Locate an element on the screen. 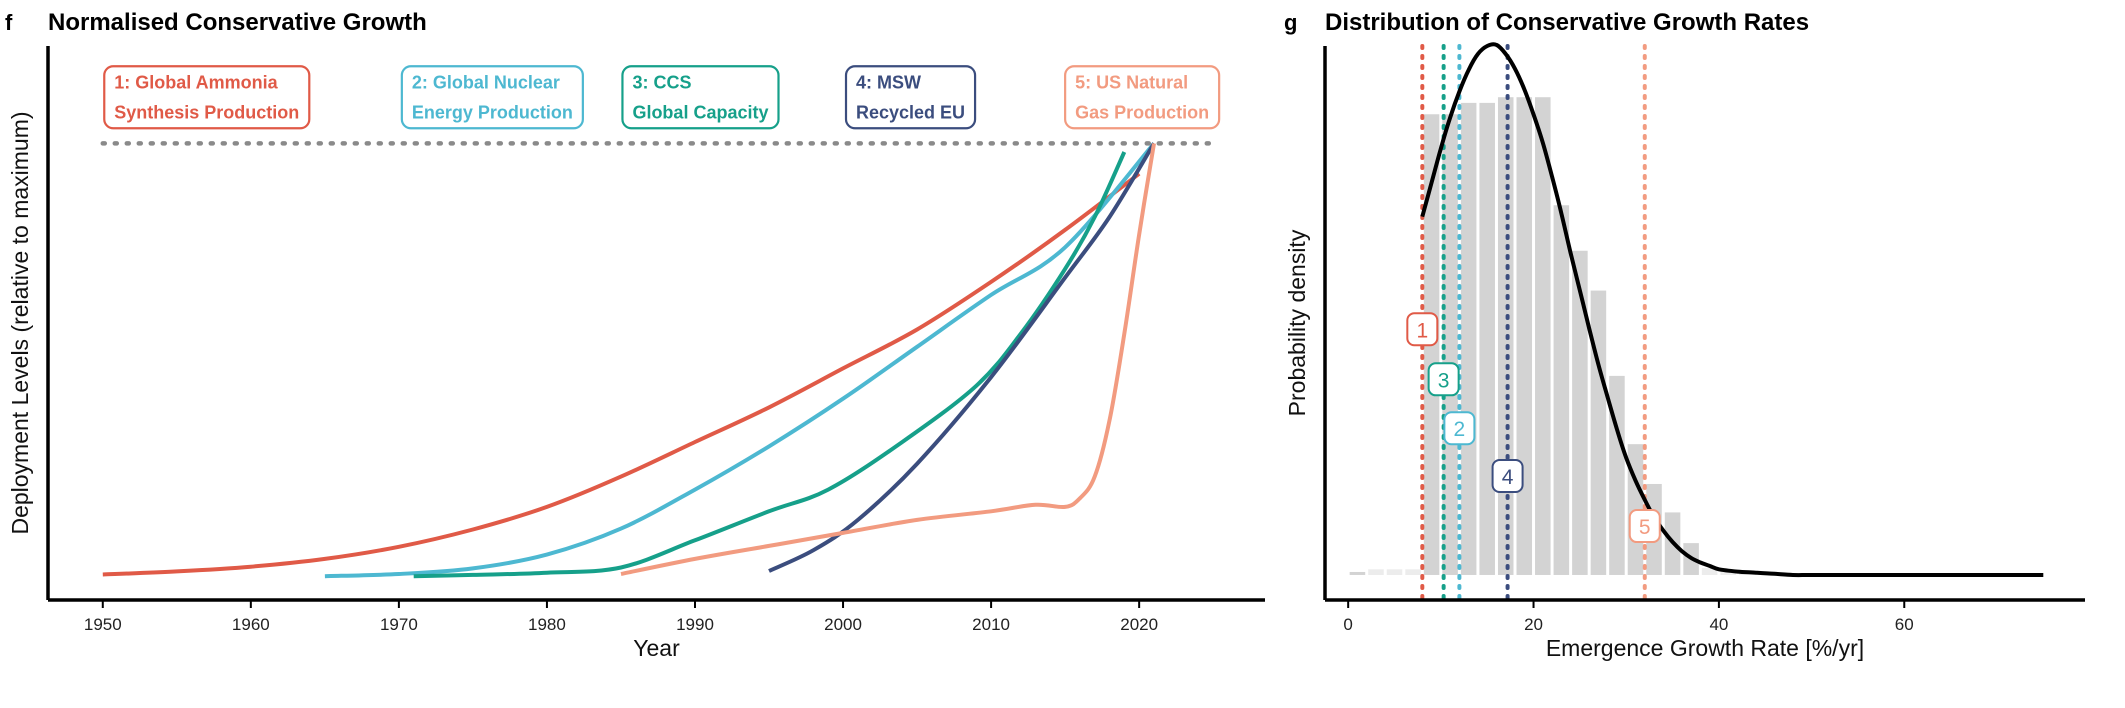 The width and height of the screenshot is (2125, 708). rate-marker-number: 4 is located at coordinates (1508, 477).